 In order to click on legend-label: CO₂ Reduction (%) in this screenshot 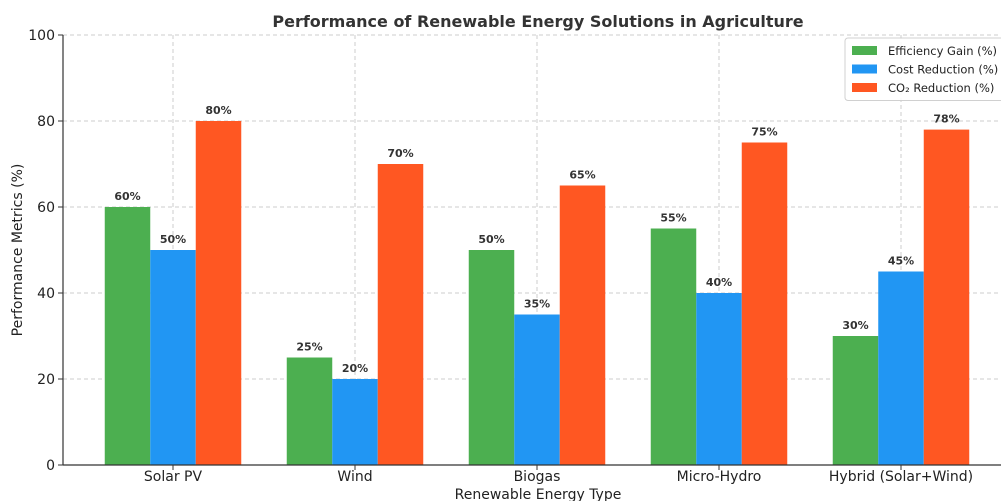, I will do `click(941, 88)`.